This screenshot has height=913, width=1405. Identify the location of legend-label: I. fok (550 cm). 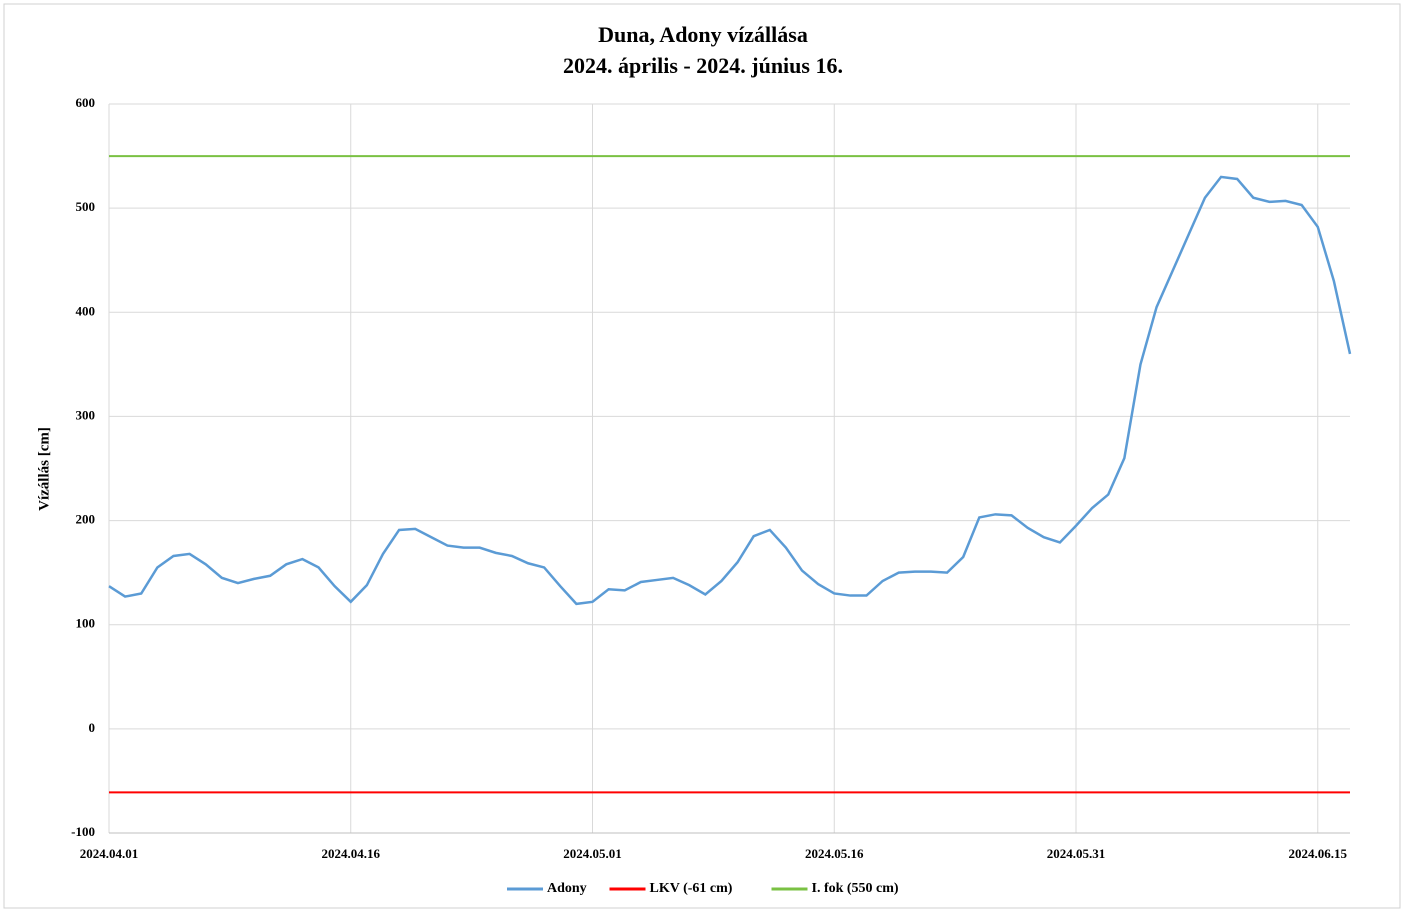
(855, 888).